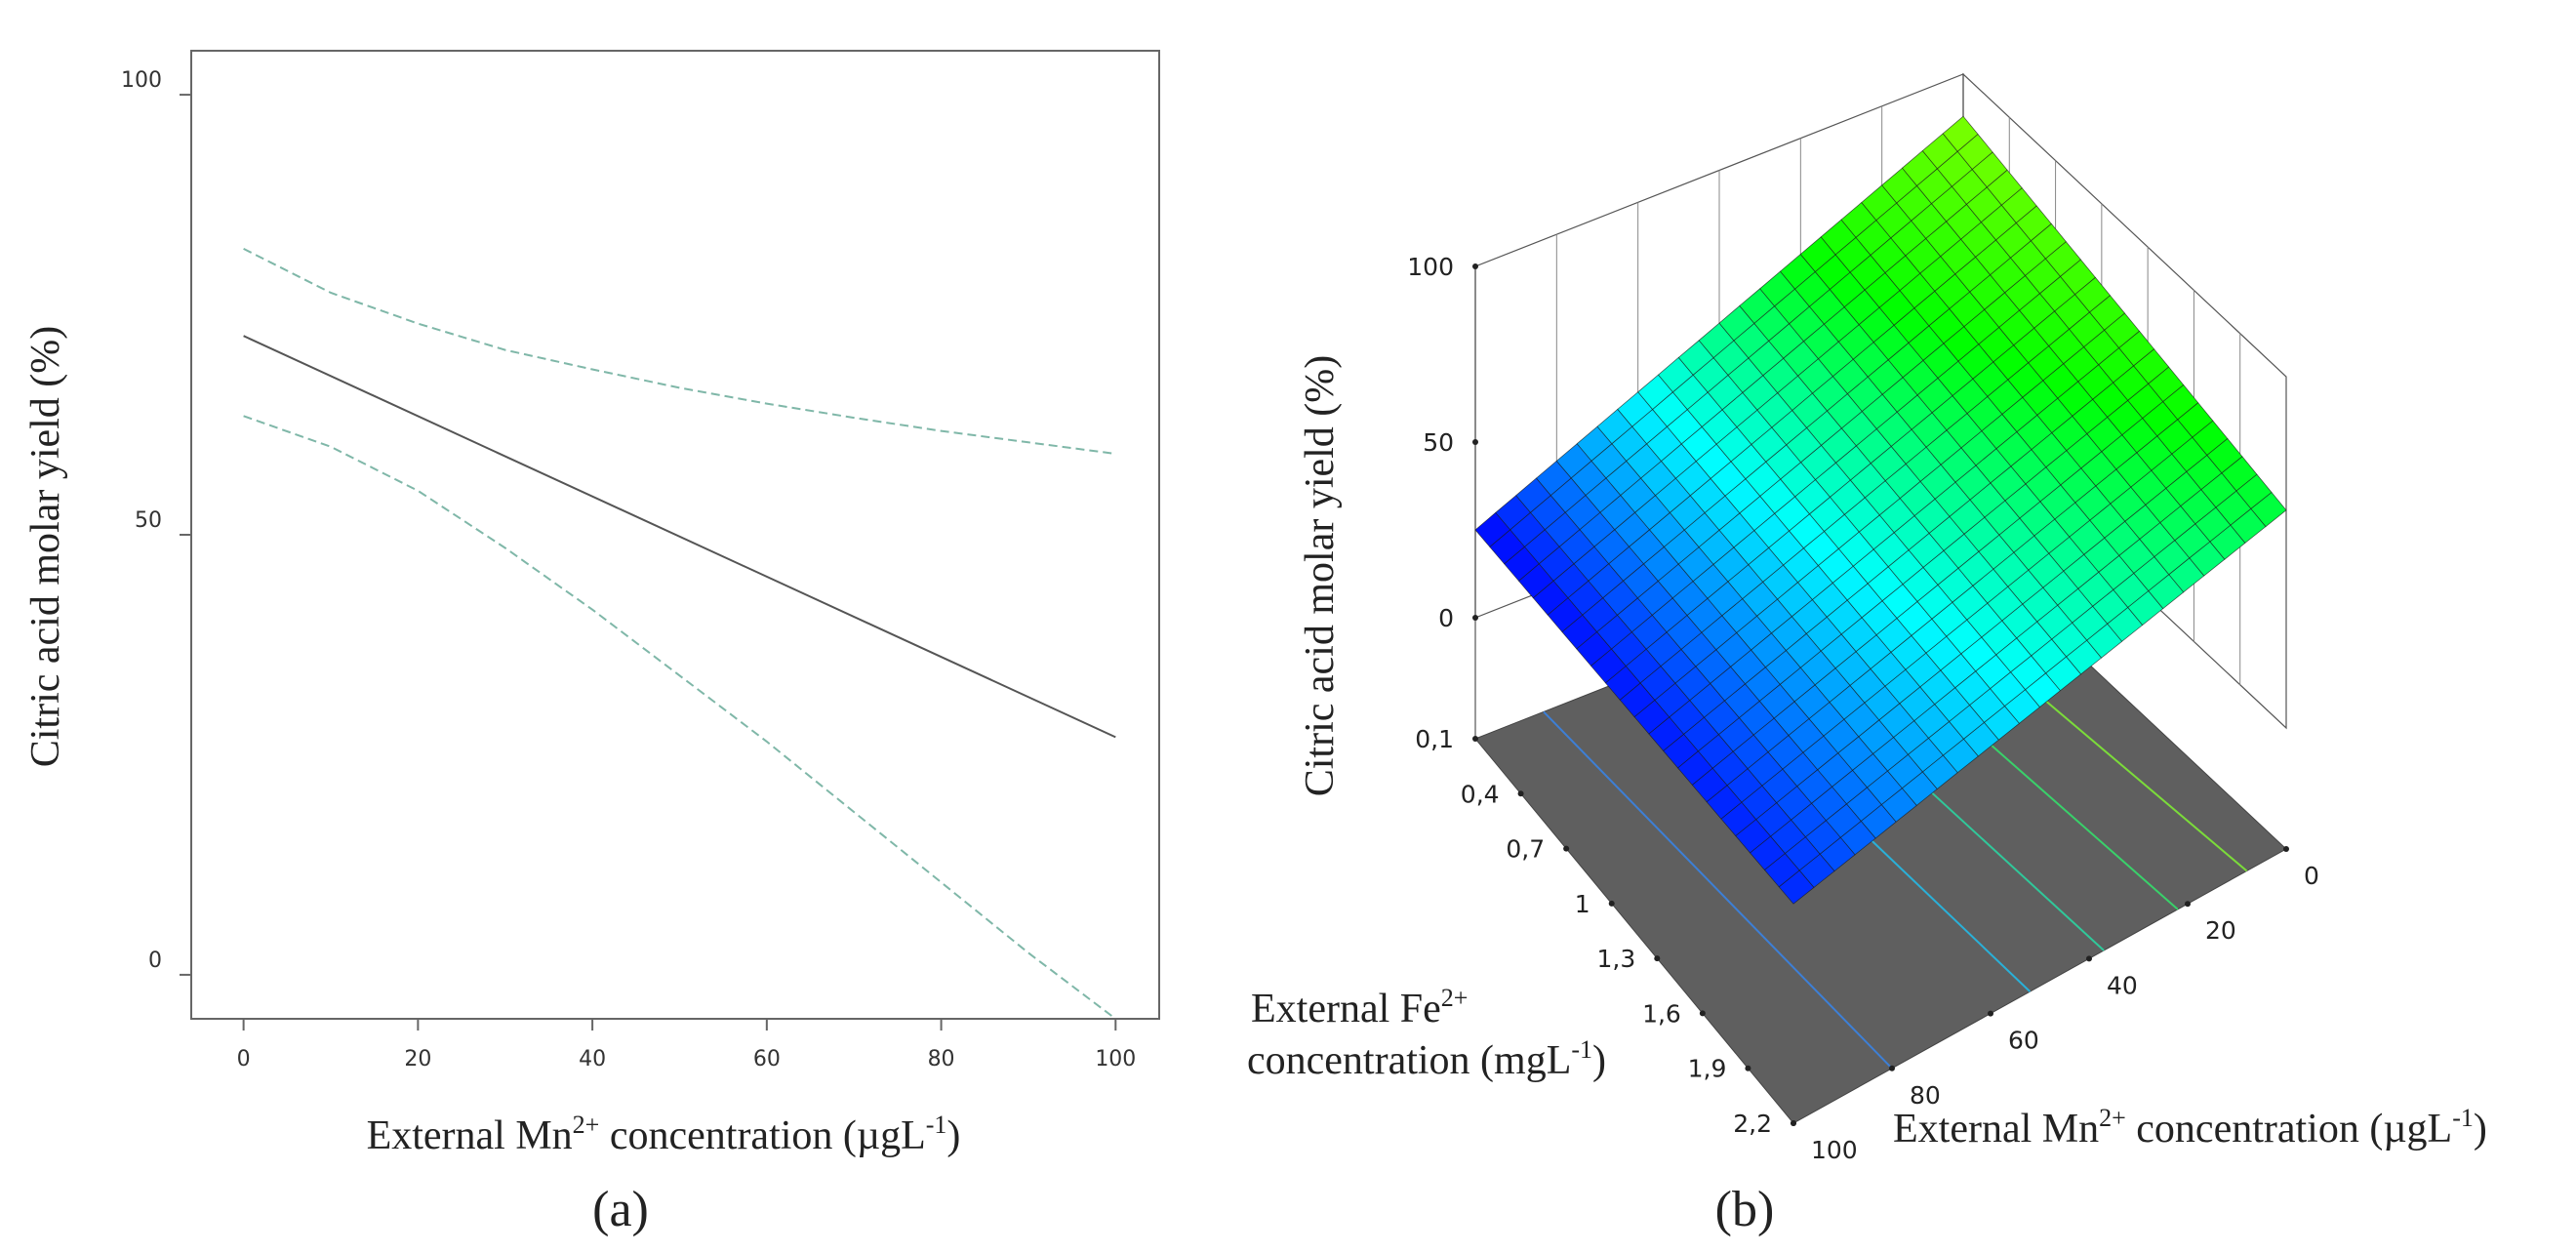 This screenshot has width=2576, height=1253. Describe the element at coordinates (1752, 1124) in the screenshot. I see `fe-tick-label: 2,2` at that location.